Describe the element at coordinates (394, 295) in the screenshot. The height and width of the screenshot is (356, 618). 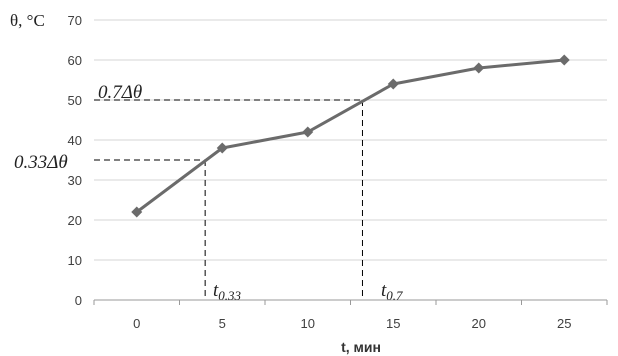
I see `annotation-t-0-7-subscript: 0.7` at that location.